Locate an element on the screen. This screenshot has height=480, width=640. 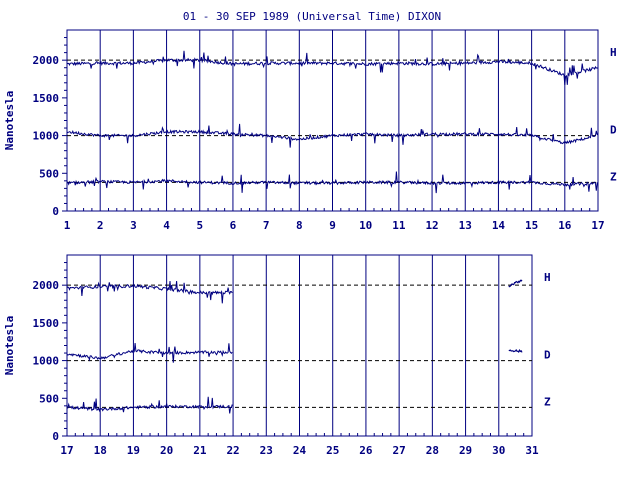
x-tick-label: 23 is located at coordinates (266, 450).